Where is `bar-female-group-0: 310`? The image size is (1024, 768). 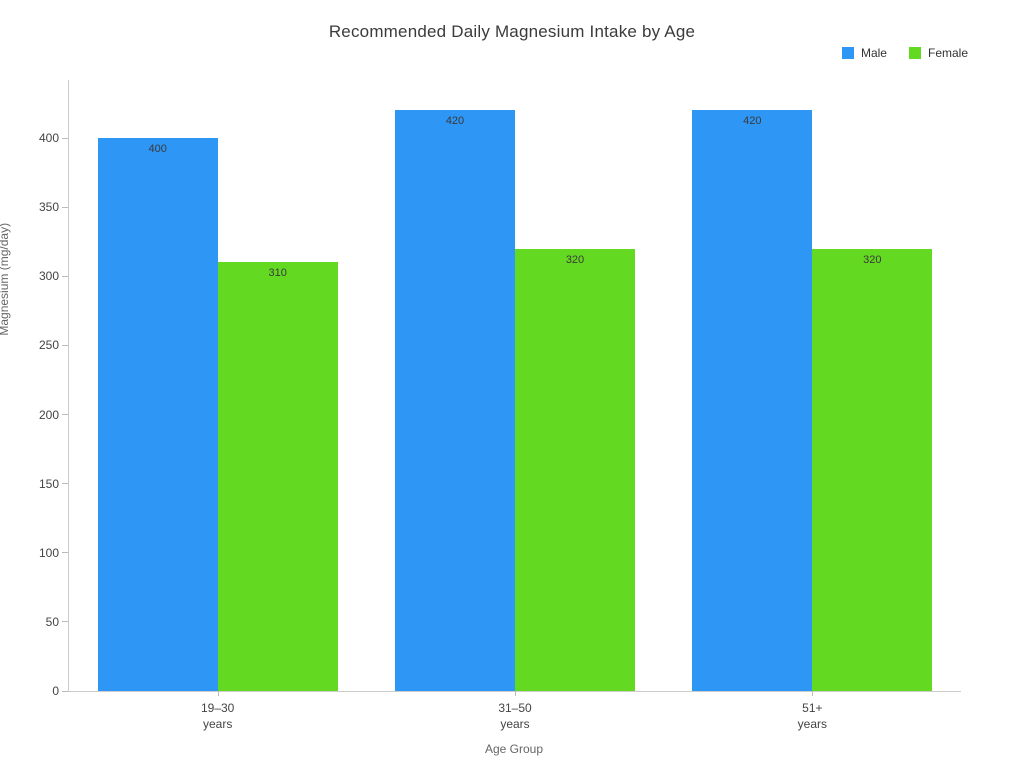
bar-female-group-0: 310 is located at coordinates (277, 476).